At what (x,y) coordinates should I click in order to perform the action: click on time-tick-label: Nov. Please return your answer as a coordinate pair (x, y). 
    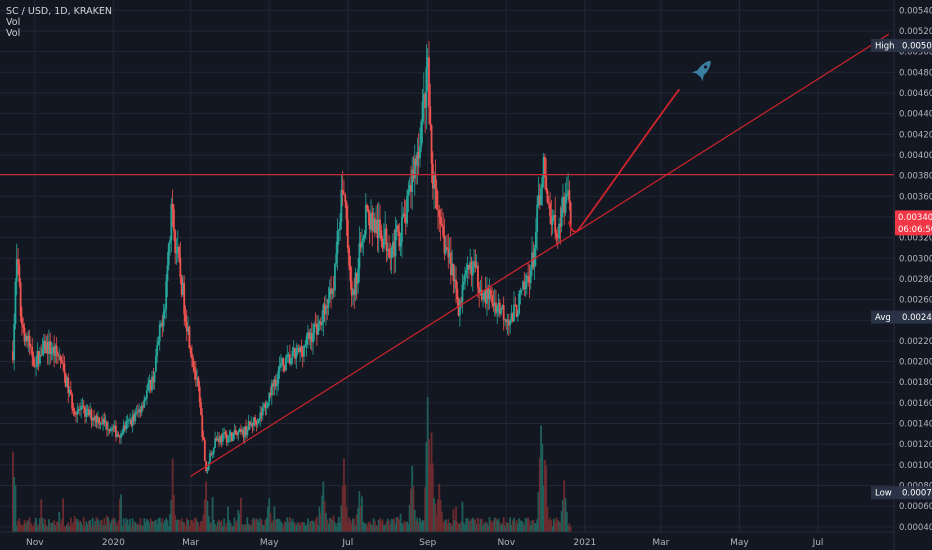
    Looking at the image, I should click on (35, 543).